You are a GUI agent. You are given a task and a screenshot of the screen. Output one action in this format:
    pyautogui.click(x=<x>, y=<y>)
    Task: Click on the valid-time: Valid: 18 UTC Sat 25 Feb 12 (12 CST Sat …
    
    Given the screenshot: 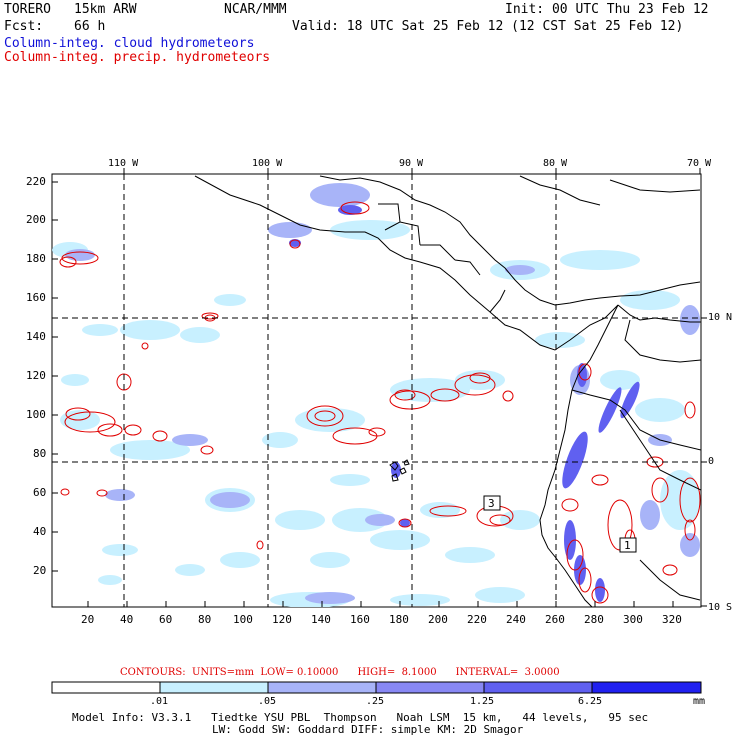 What is the action you would take?
    pyautogui.click(x=488, y=26)
    